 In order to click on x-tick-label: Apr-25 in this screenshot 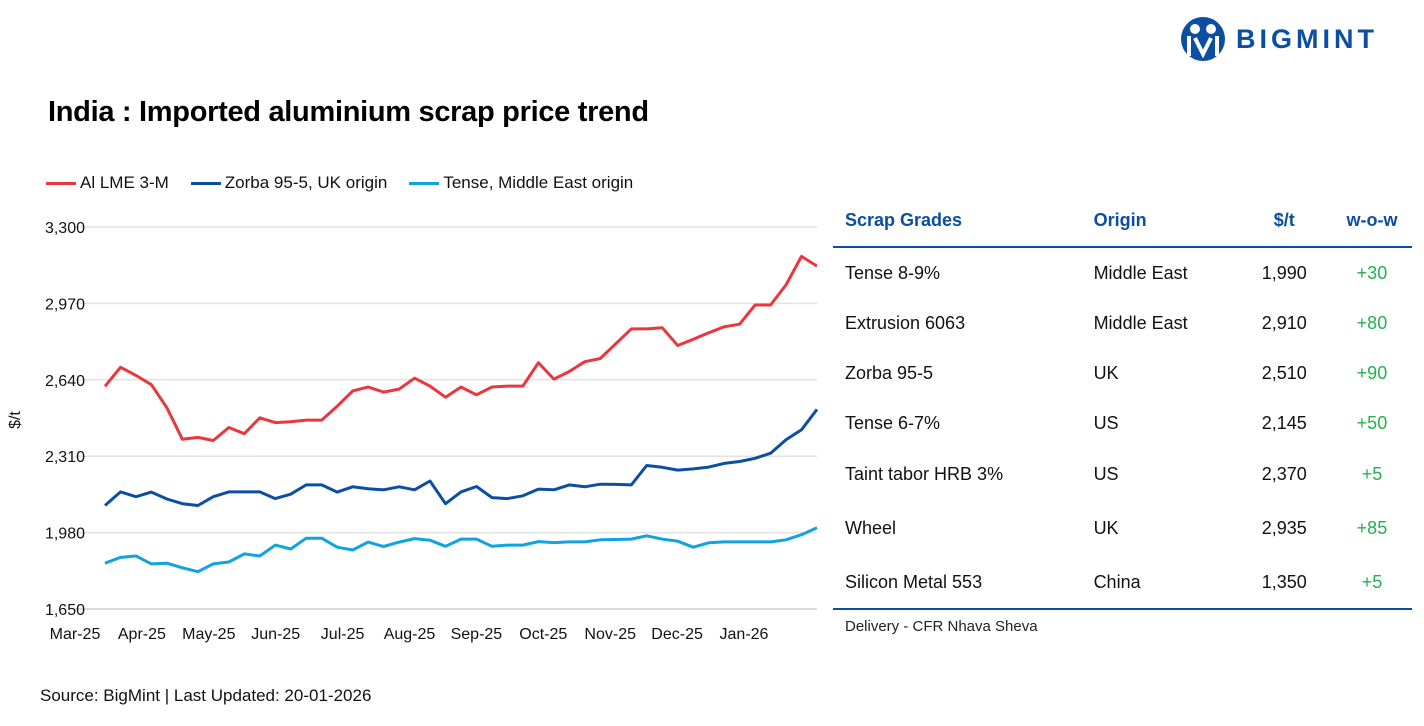, I will do `click(142, 634)`.